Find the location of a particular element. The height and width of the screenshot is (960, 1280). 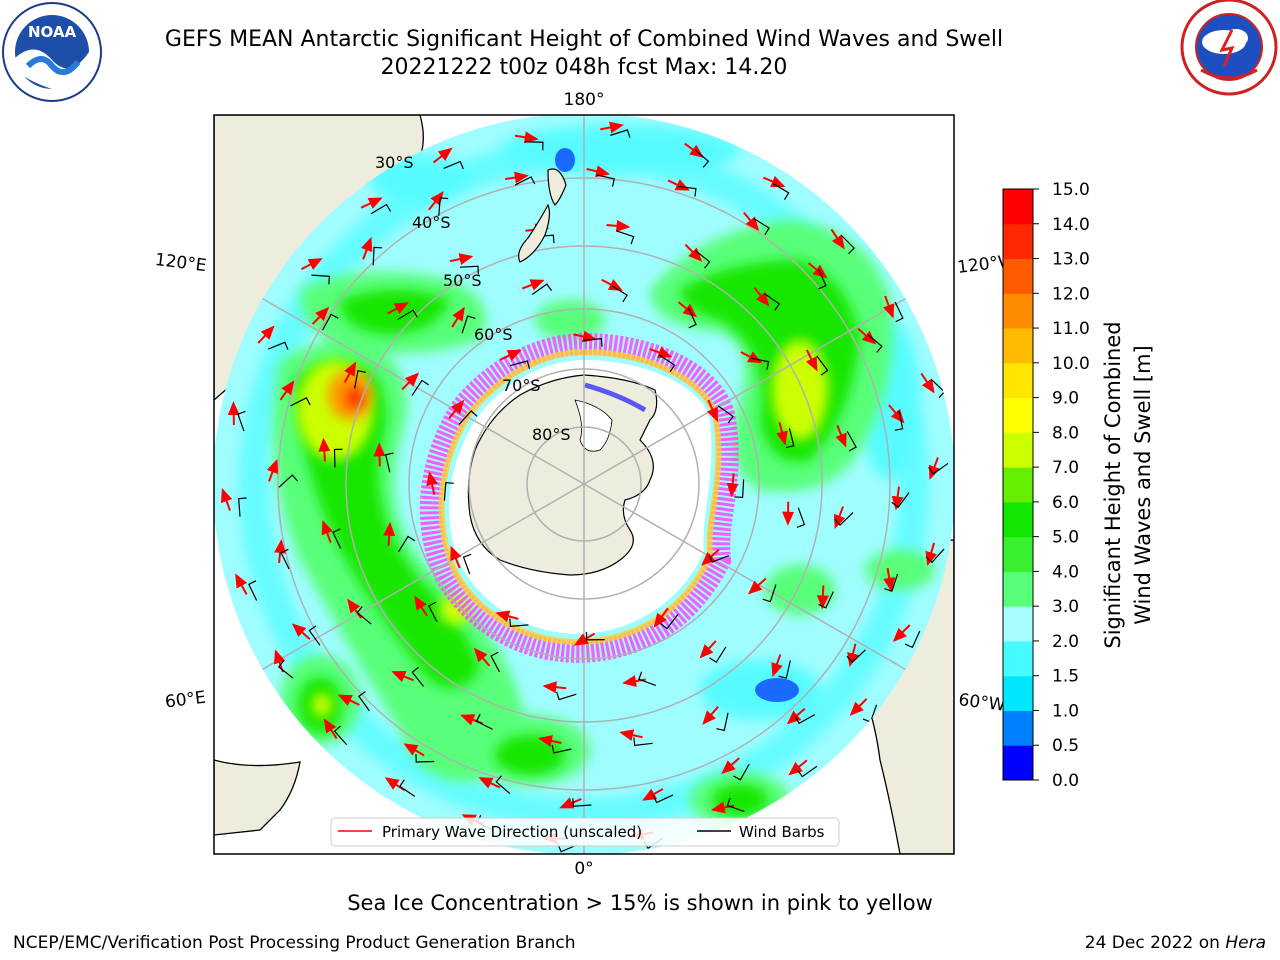

lon-label-60e: 60°E is located at coordinates (185, 700).